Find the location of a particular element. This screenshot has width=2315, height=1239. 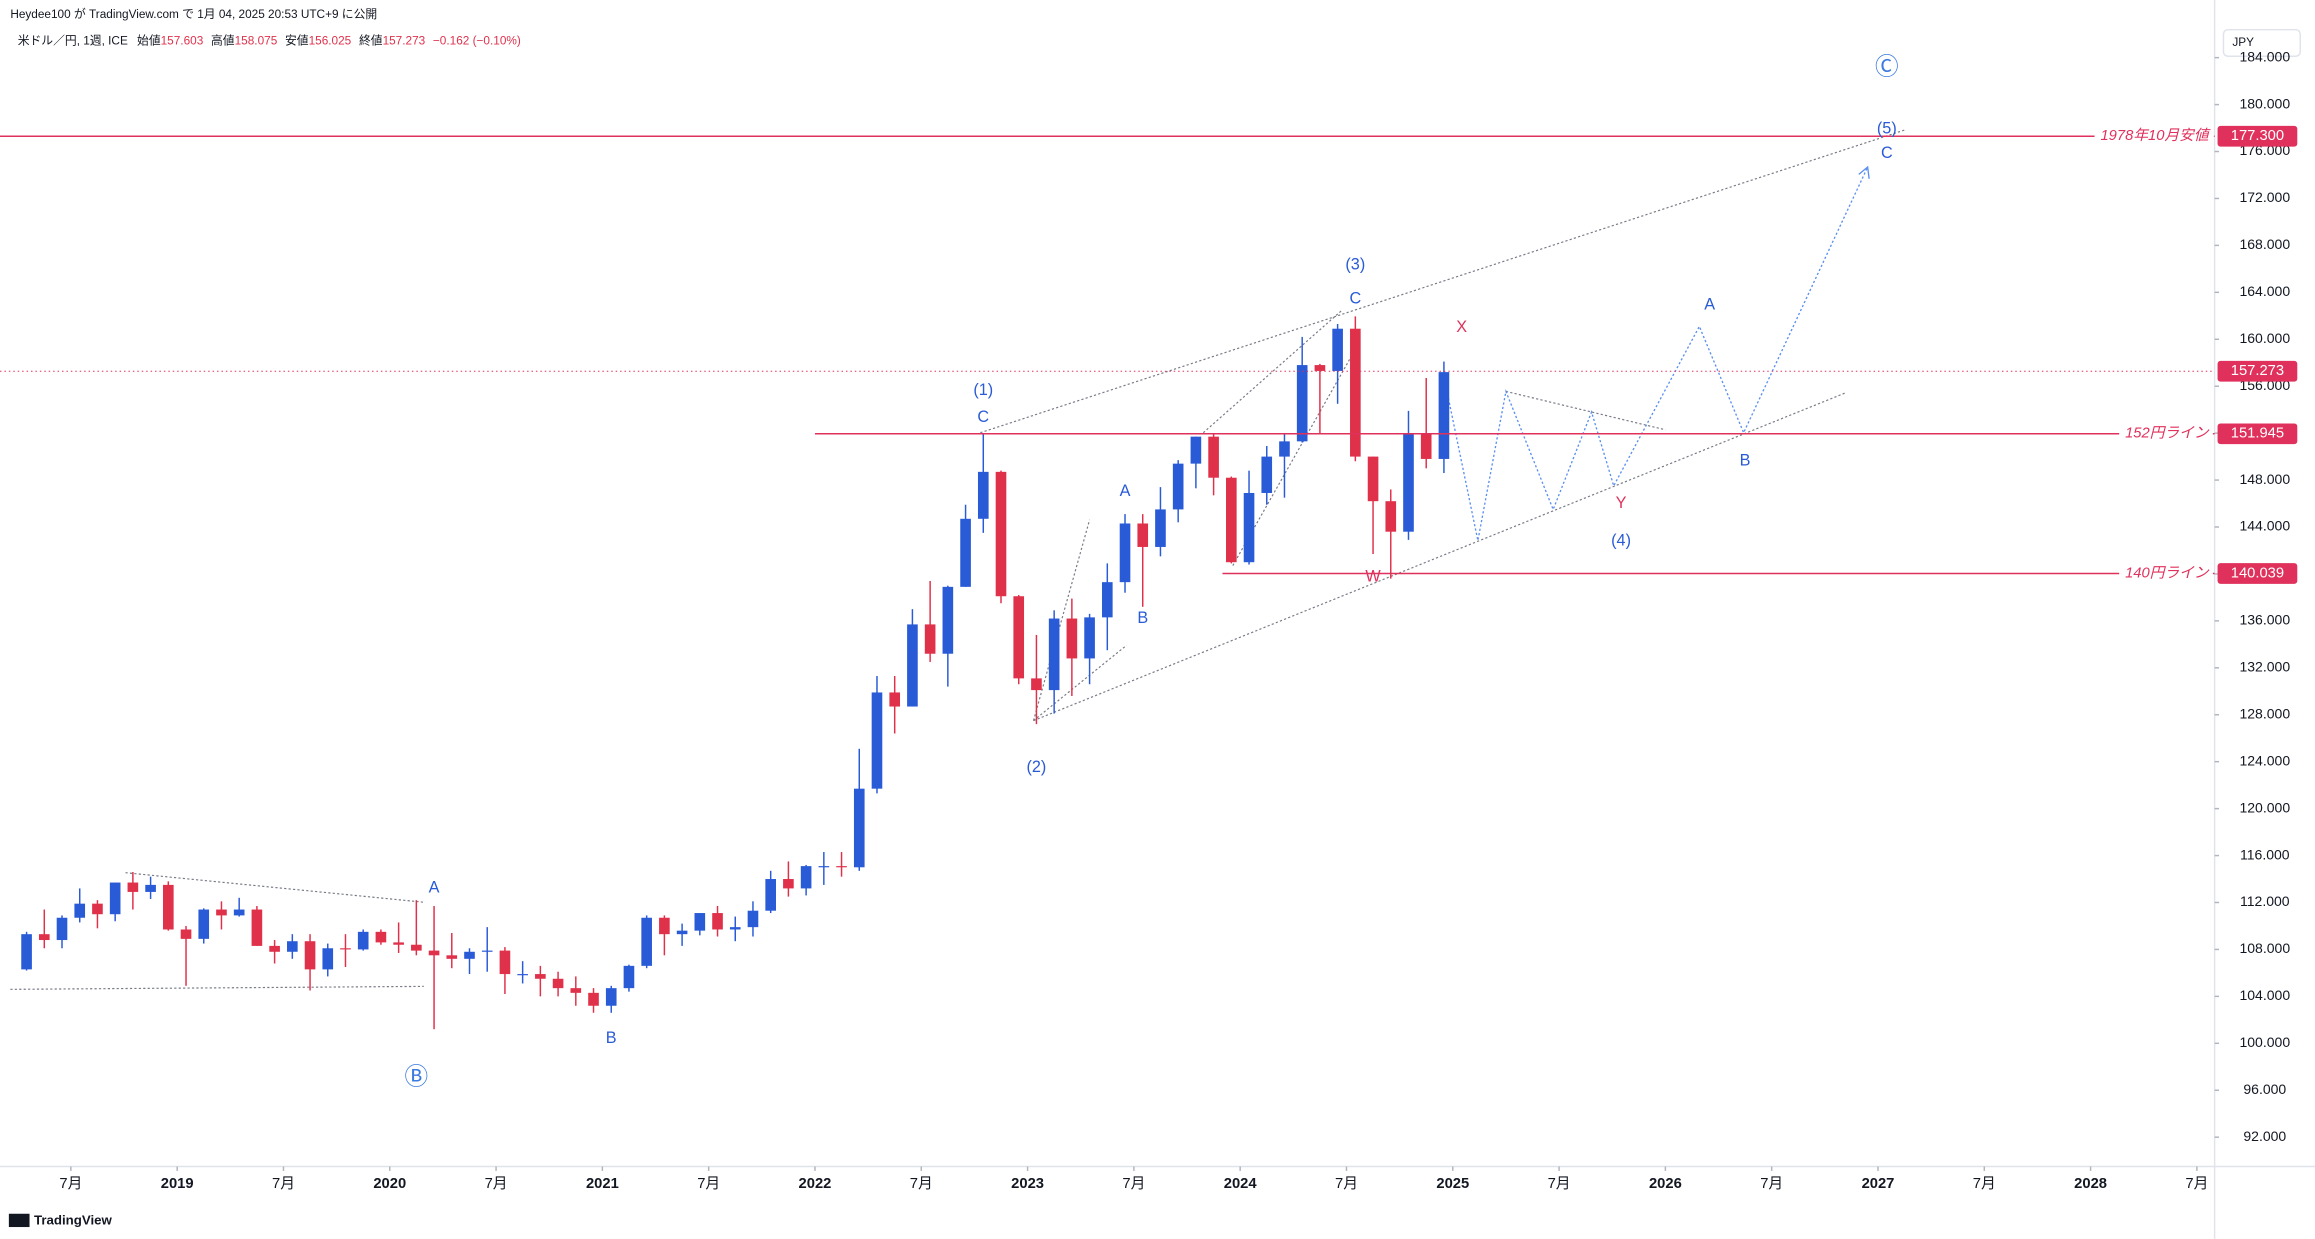

wave-label: (3) is located at coordinates (1355, 265).